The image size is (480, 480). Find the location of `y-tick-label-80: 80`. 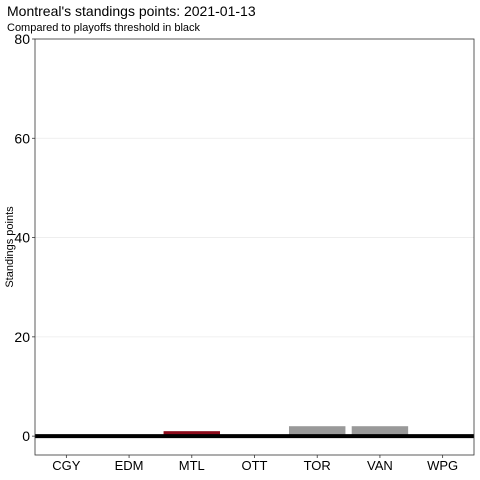

y-tick-label-80: 80 is located at coordinates (22, 39).